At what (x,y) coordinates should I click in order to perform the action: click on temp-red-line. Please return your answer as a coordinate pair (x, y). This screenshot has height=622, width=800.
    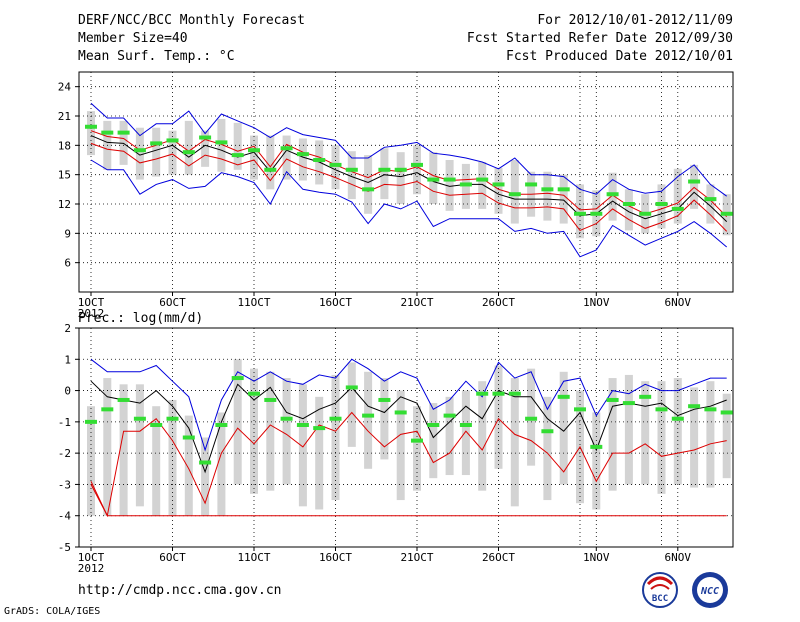
    Looking at the image, I should click on (409, 187).